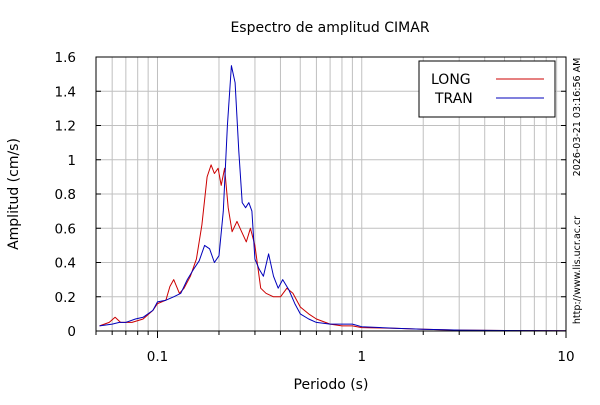 This screenshot has width=600, height=405. I want to click on y-tick-label: 0, so click(71, 332).